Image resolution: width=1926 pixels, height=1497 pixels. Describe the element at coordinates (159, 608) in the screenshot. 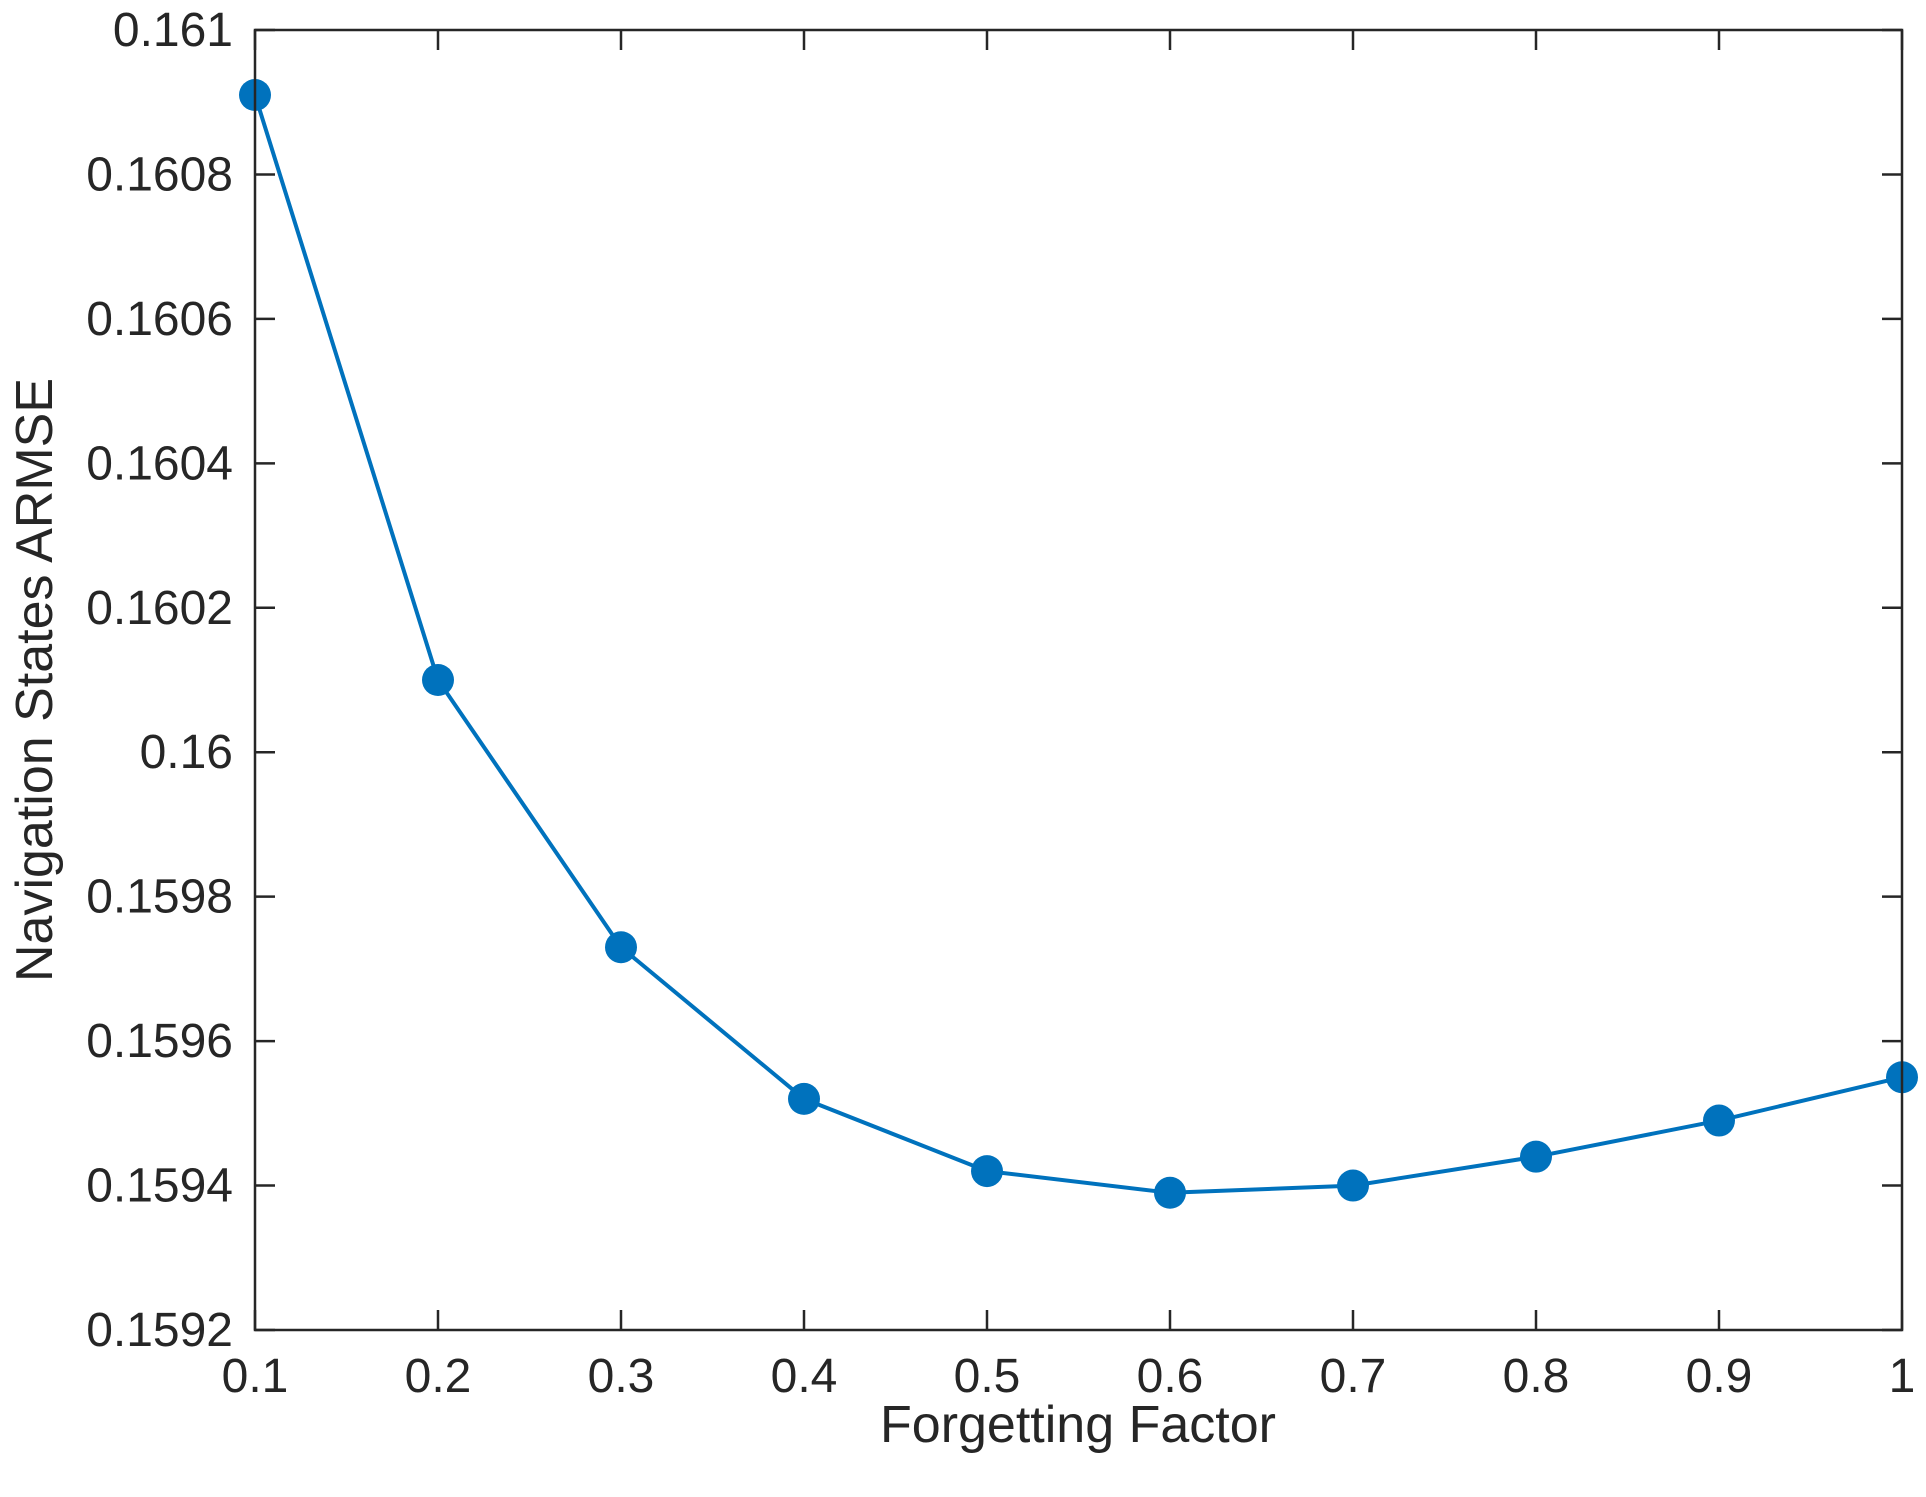

I see `y-tick-label: 0.1602` at that location.